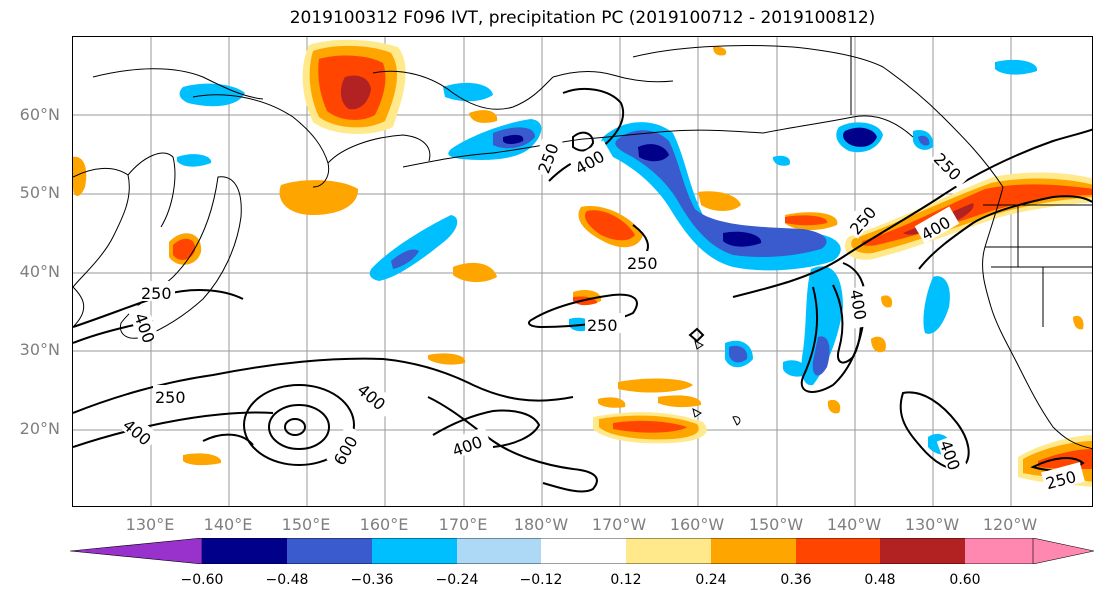  What do you see at coordinates (697, 524) in the screenshot?
I see `lon-label: 160°W` at bounding box center [697, 524].